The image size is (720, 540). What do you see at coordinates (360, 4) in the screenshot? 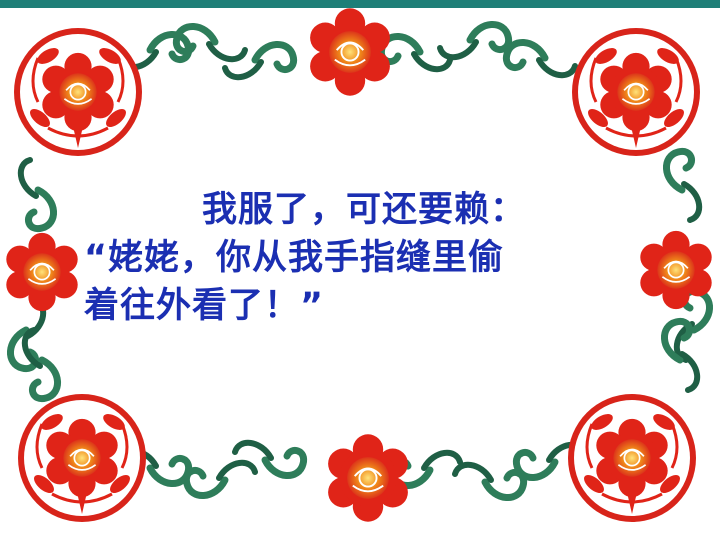
I see `top-accent-bar` at bounding box center [360, 4].